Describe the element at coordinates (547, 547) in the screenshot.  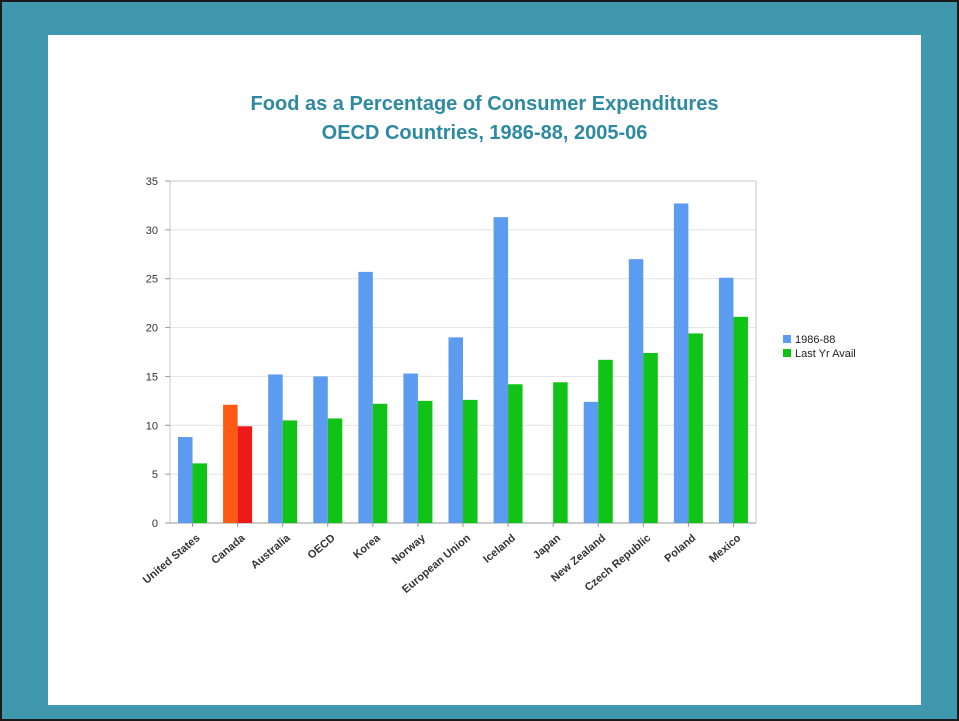
I see `x-tick-label: Japan` at that location.